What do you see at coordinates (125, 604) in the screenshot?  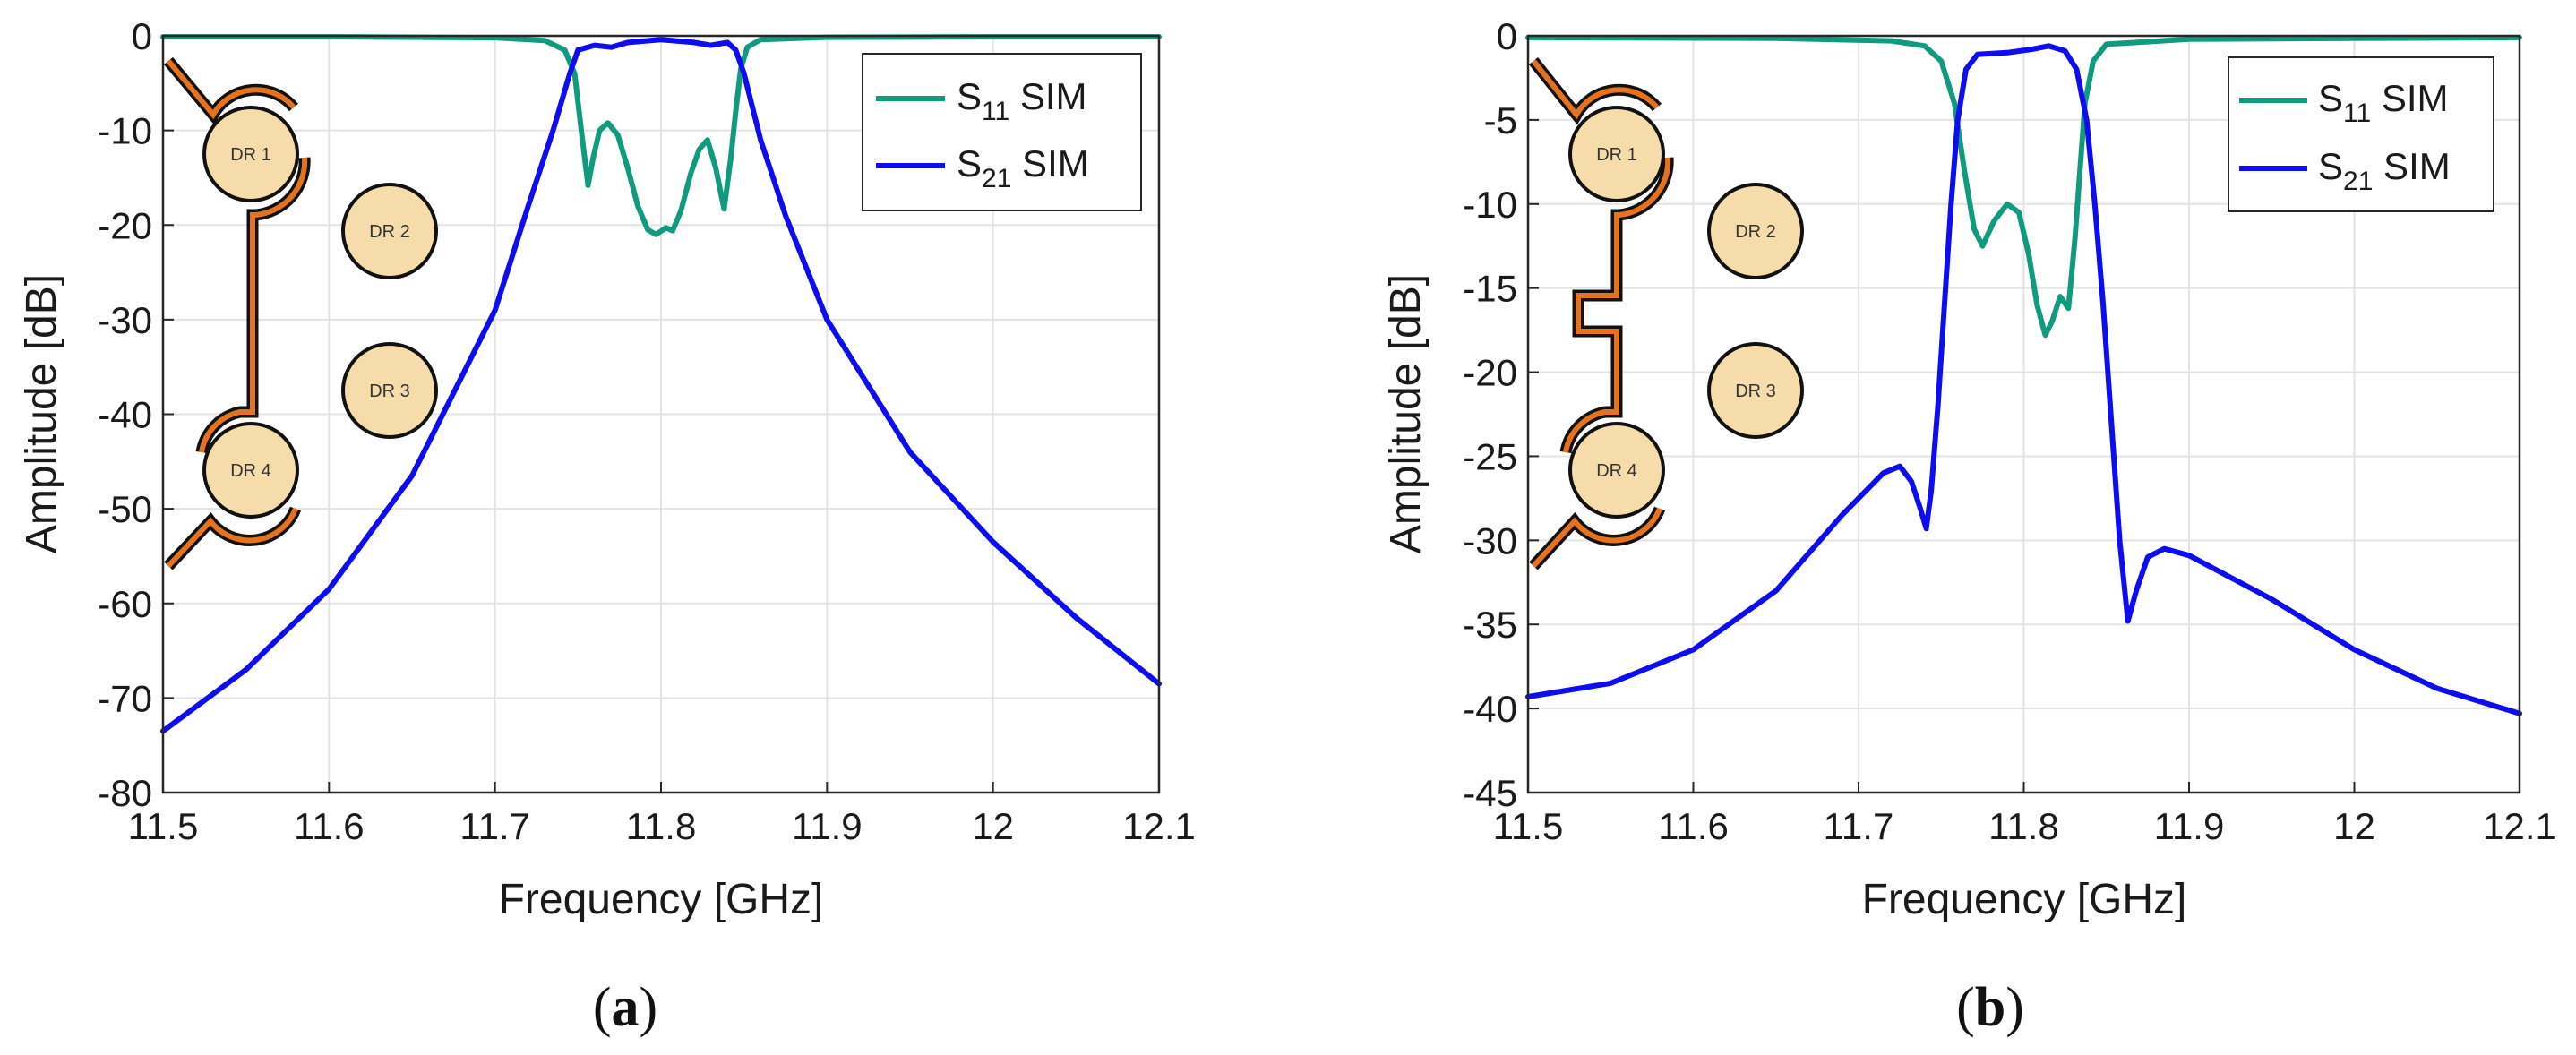 I see `y-tick-label: -60` at bounding box center [125, 604].